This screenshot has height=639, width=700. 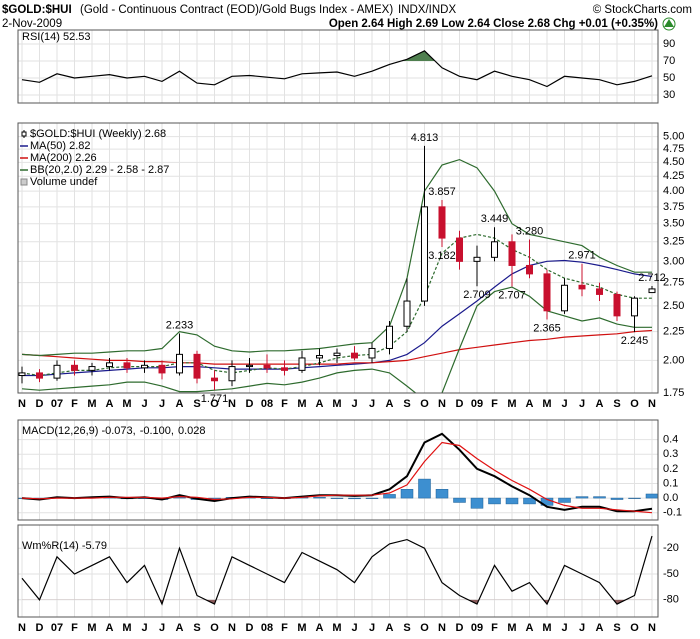 I want to click on price-annotation: 2.707, so click(x=512, y=295).